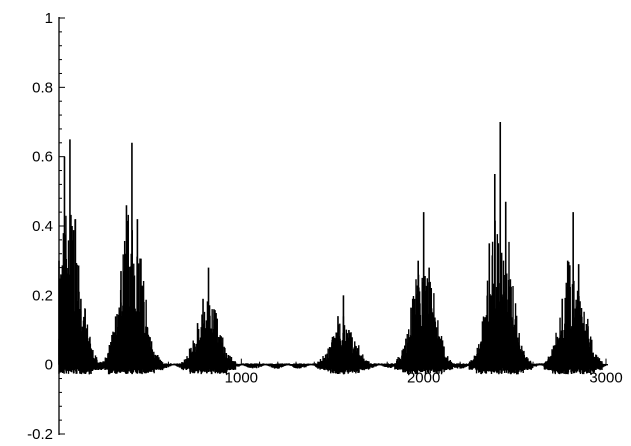 This screenshot has width=631, height=446. I want to click on y-tick-label: 0.6, so click(42, 157).